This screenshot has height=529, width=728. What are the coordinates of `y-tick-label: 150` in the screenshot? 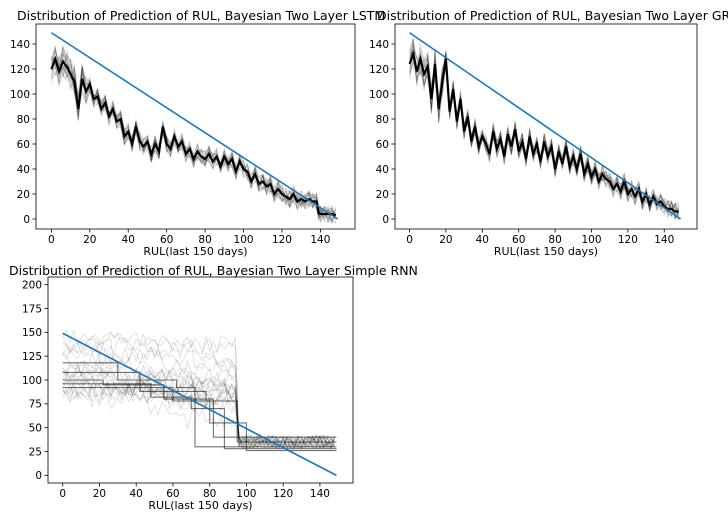 It's located at (32, 333).